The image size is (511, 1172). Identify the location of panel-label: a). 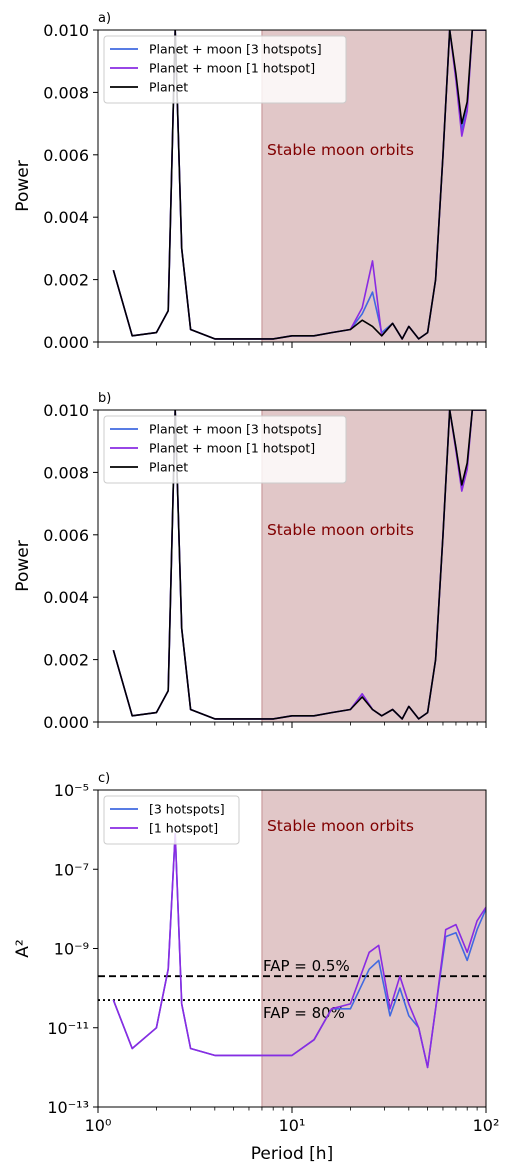
(104, 18).